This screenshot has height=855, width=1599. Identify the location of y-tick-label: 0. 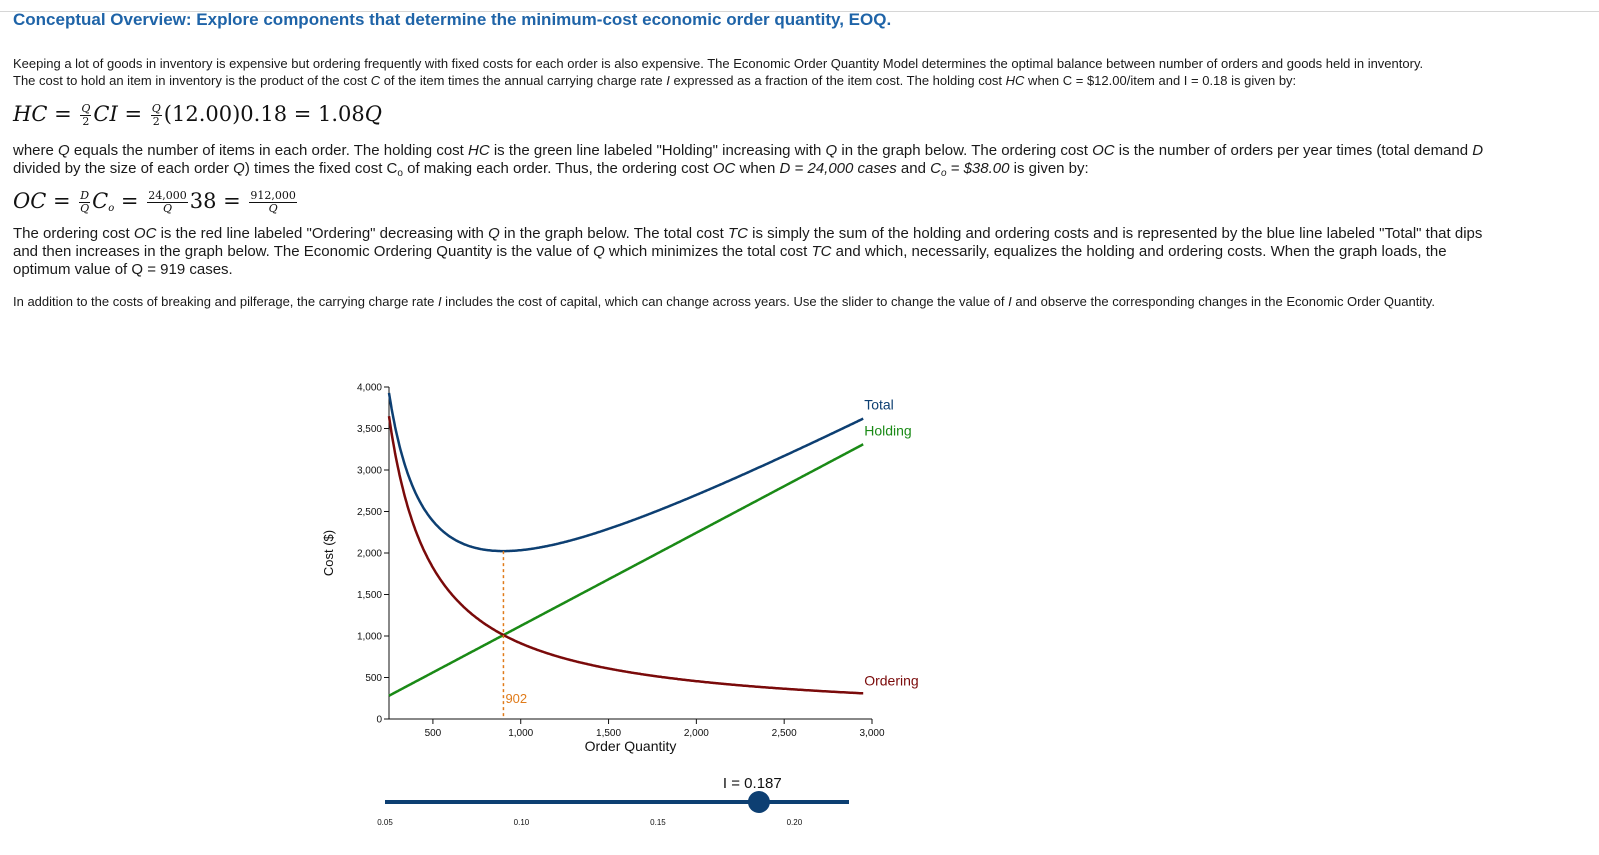
(379, 720).